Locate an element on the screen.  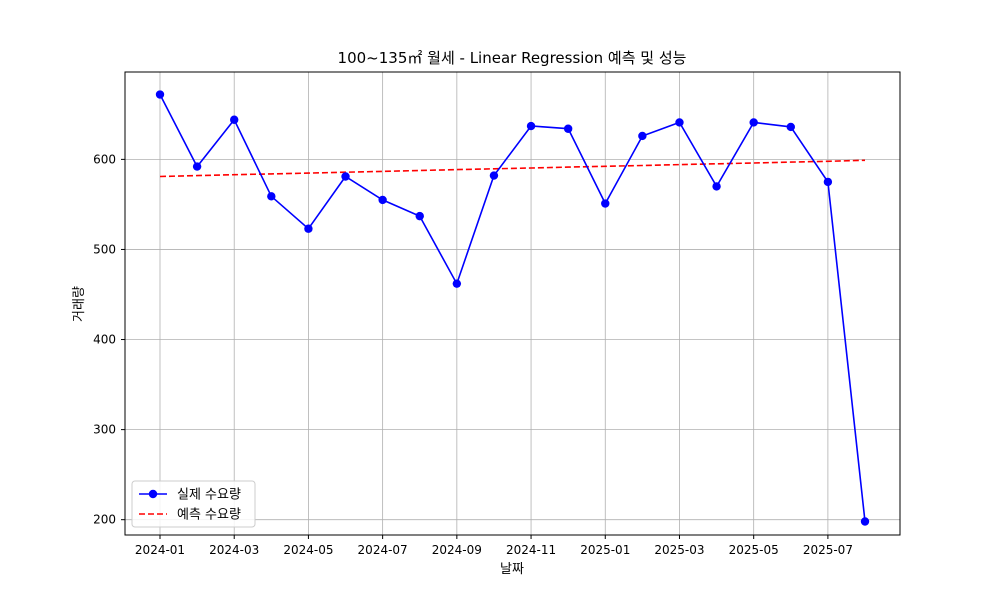
y-tick-label: 300 is located at coordinates (104, 430).